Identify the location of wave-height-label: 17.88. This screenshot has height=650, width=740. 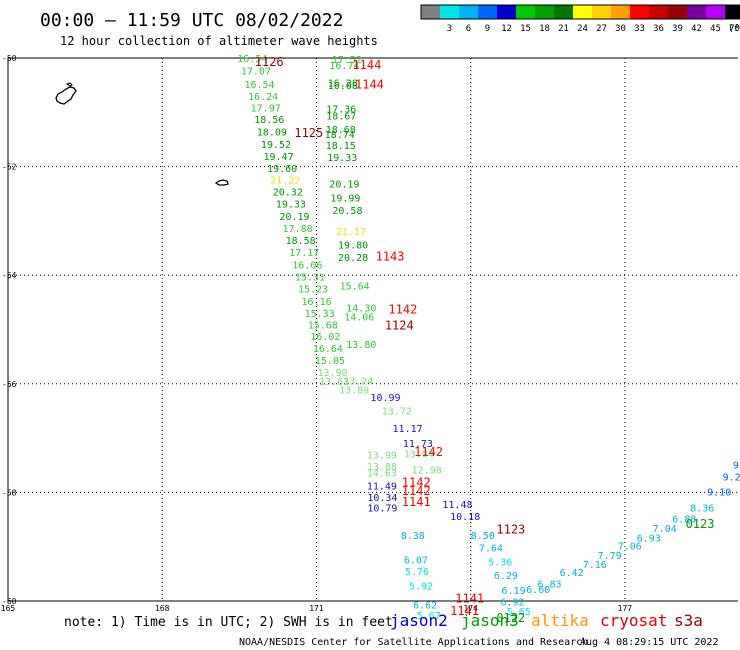
(298, 229).